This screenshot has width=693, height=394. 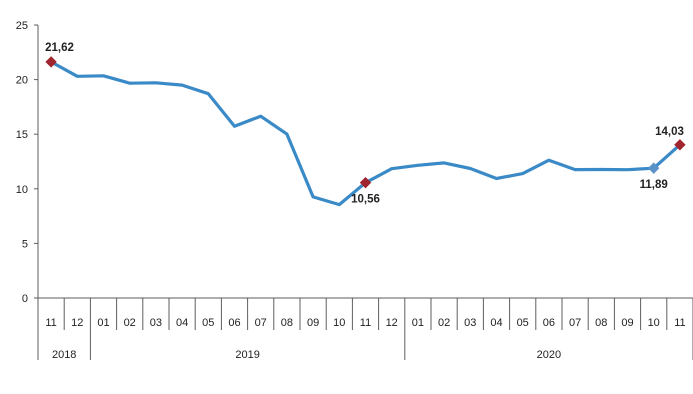 I want to click on year-label: 2019, so click(x=247, y=355).